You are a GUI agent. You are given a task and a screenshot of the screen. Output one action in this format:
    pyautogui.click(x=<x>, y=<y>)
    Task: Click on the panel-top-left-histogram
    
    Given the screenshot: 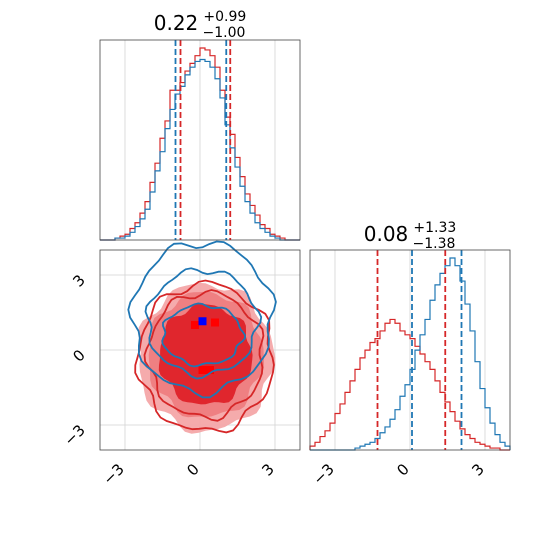 What is the action you would take?
    pyautogui.click(x=200, y=140)
    